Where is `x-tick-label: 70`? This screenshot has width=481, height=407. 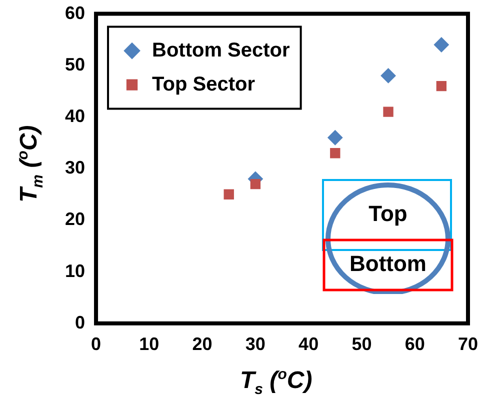
x-tick-label: 70 is located at coordinates (468, 344).